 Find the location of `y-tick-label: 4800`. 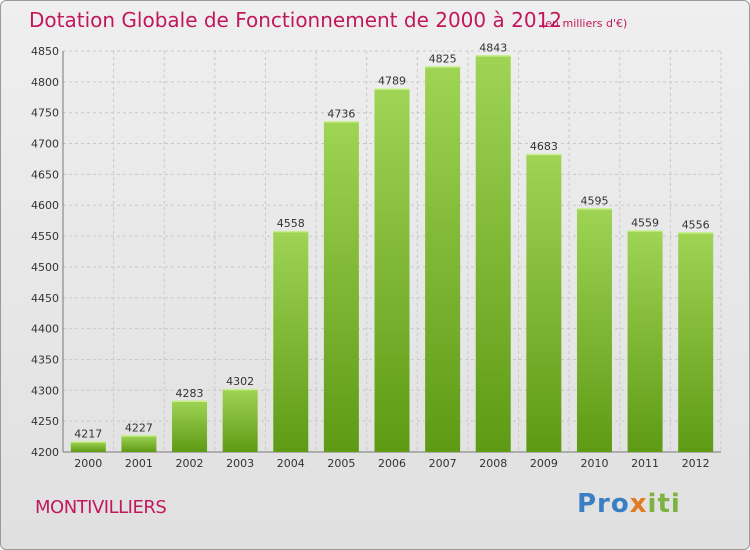

y-tick-label: 4800 is located at coordinates (45, 82).